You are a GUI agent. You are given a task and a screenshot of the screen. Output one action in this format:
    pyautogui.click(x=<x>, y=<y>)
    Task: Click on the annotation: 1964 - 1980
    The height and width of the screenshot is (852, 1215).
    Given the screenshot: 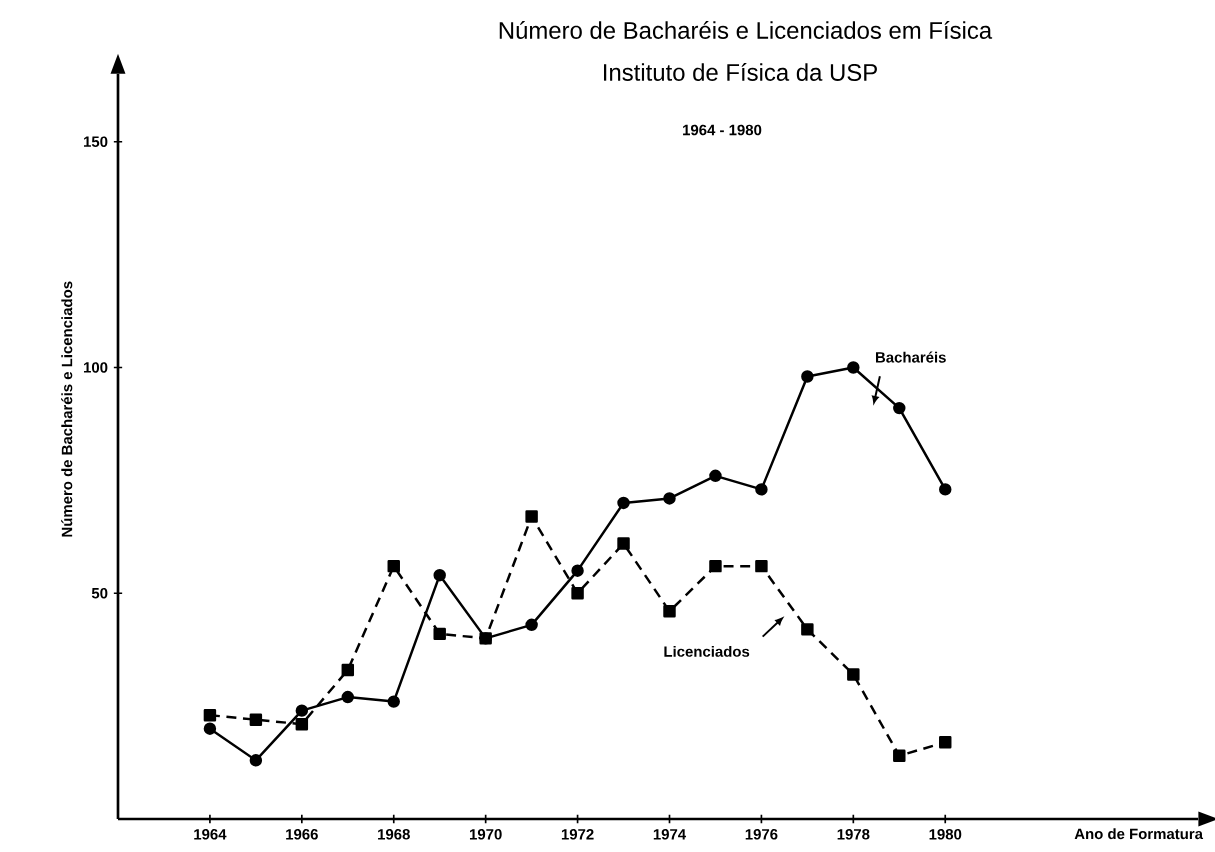 What is the action you would take?
    pyautogui.click(x=722, y=130)
    